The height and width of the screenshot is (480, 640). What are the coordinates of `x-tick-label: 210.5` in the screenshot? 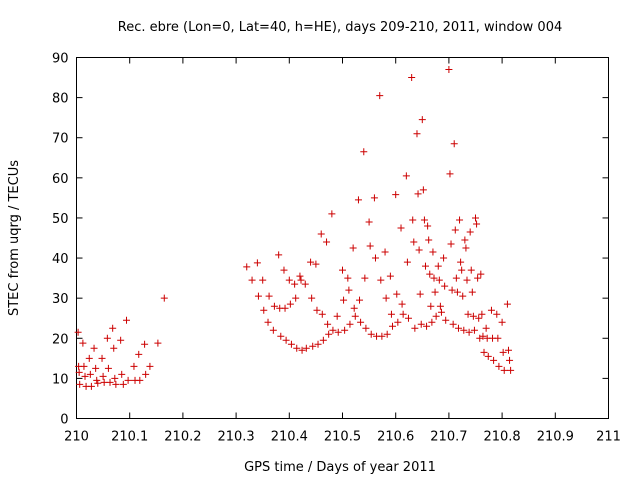 It's located at (342, 437).